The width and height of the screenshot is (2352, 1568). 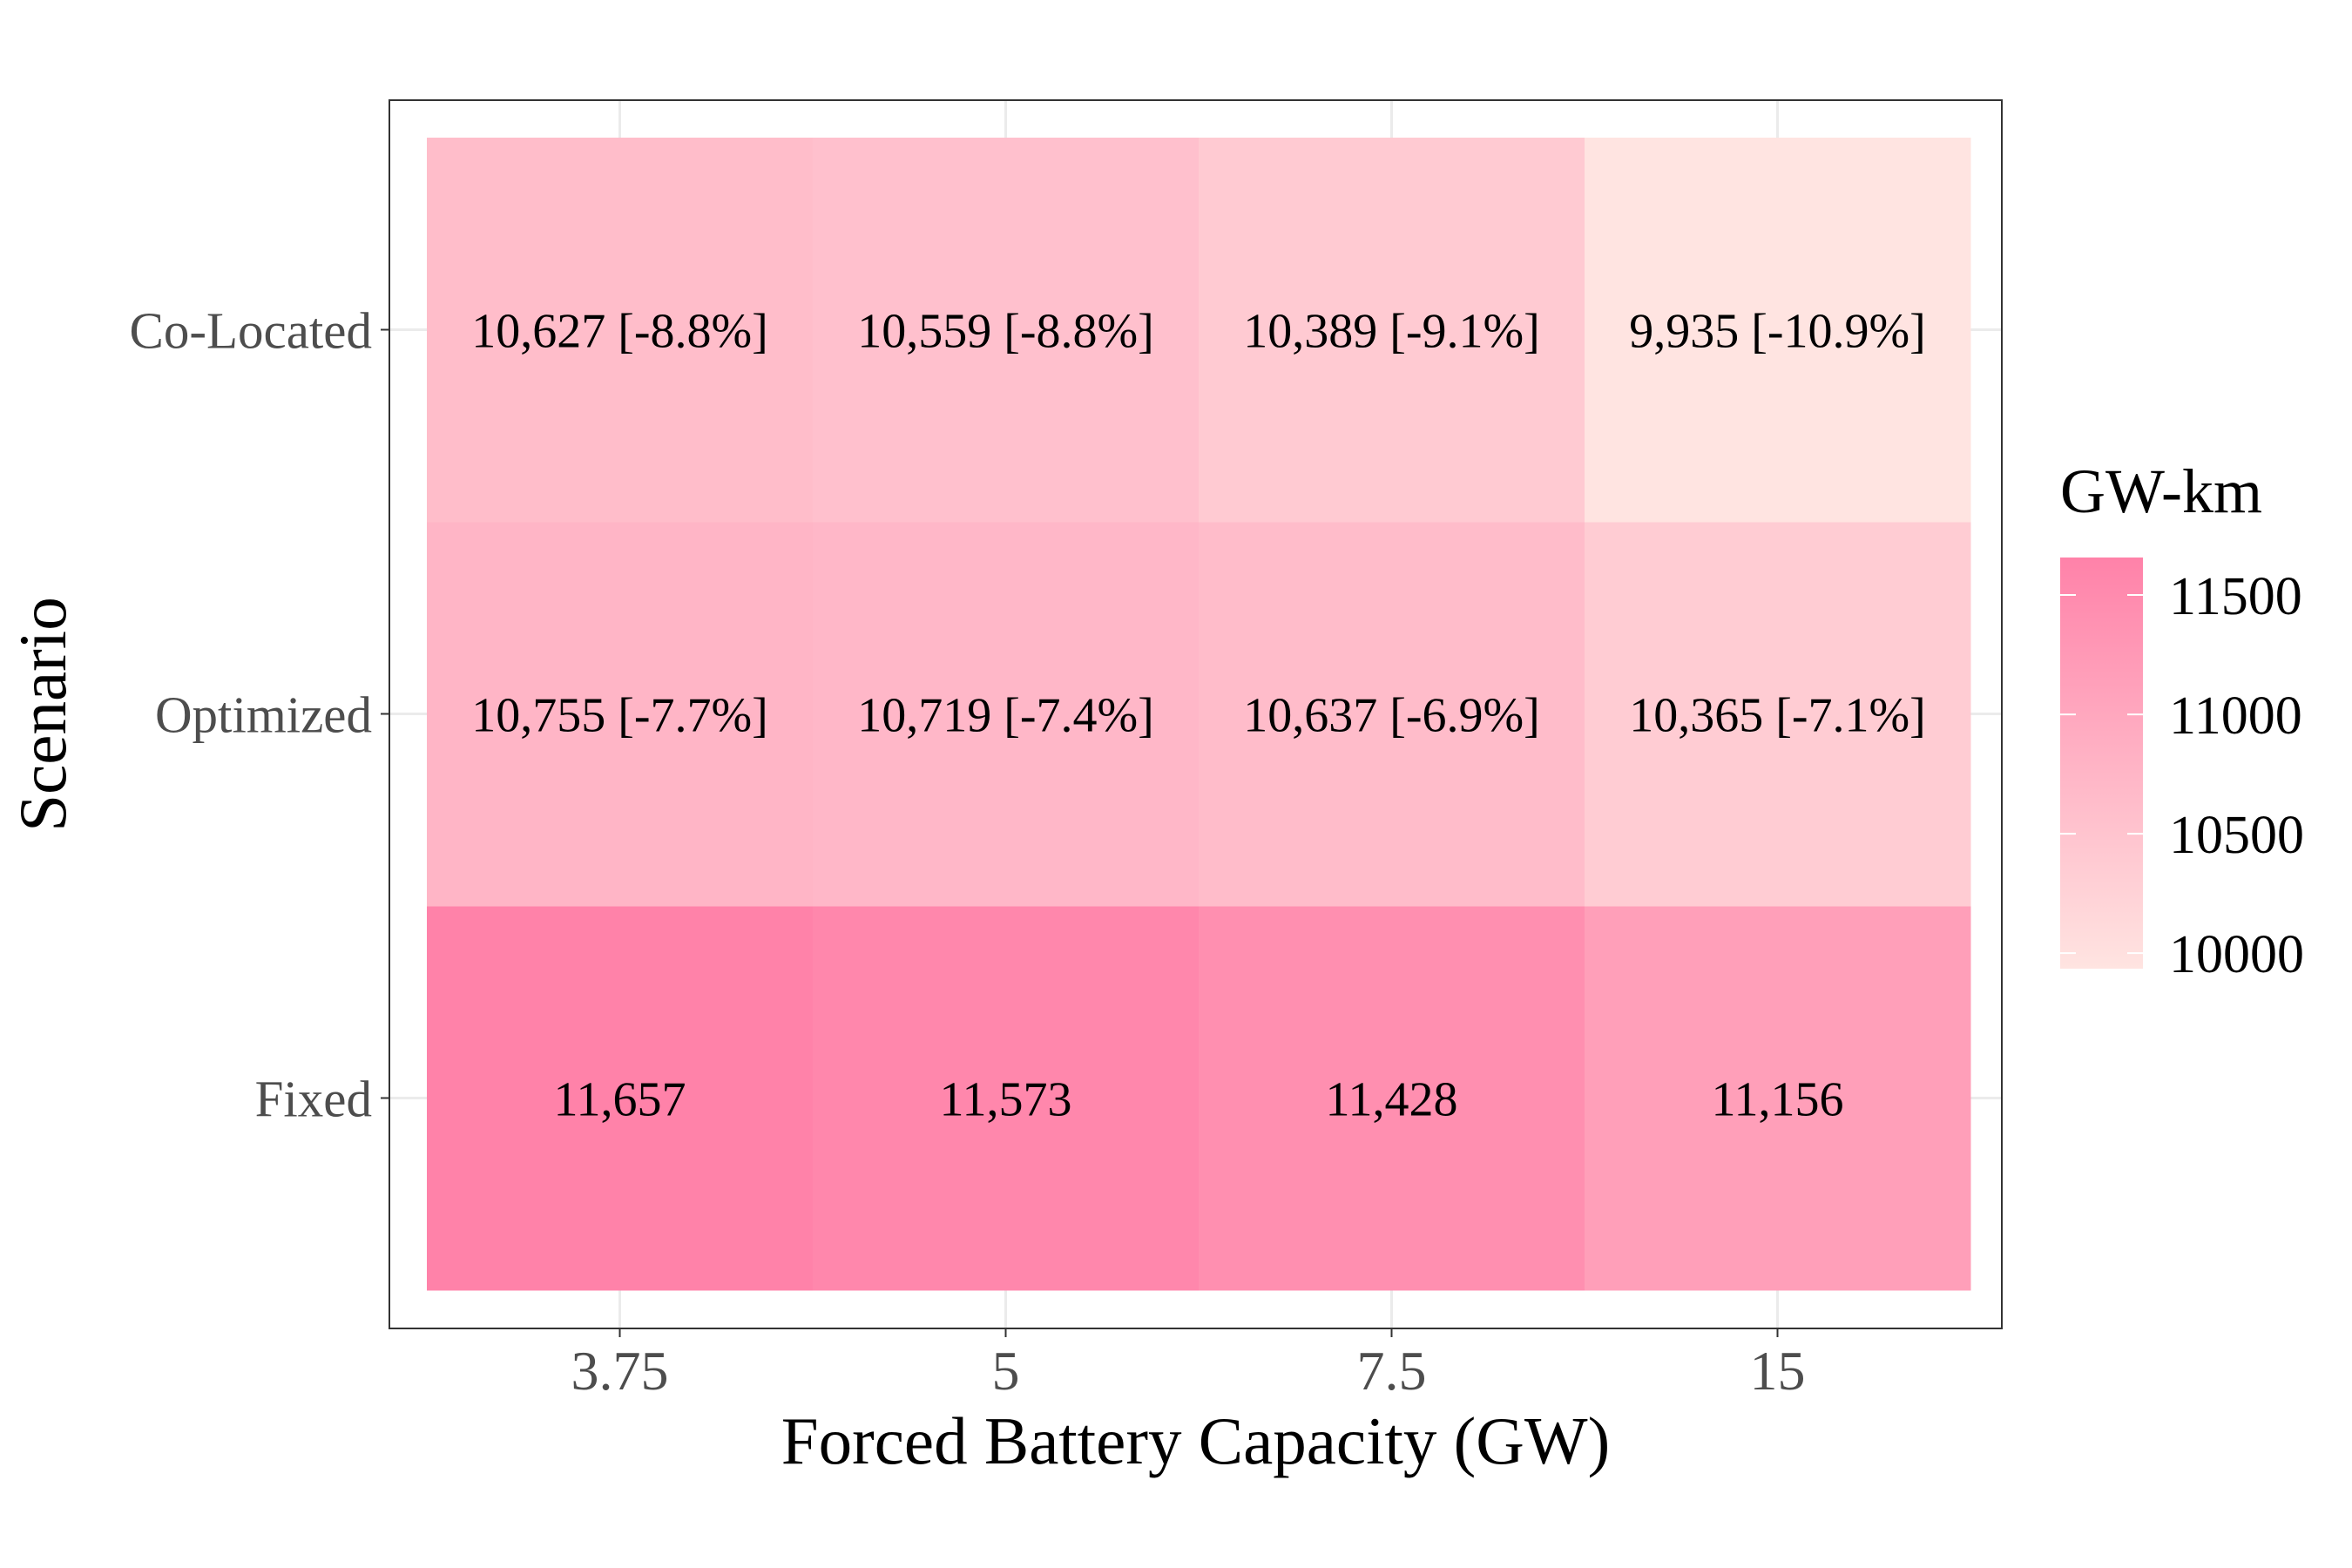 What do you see at coordinates (2235, 596) in the screenshot?
I see `legend-tick-label: 11500` at bounding box center [2235, 596].